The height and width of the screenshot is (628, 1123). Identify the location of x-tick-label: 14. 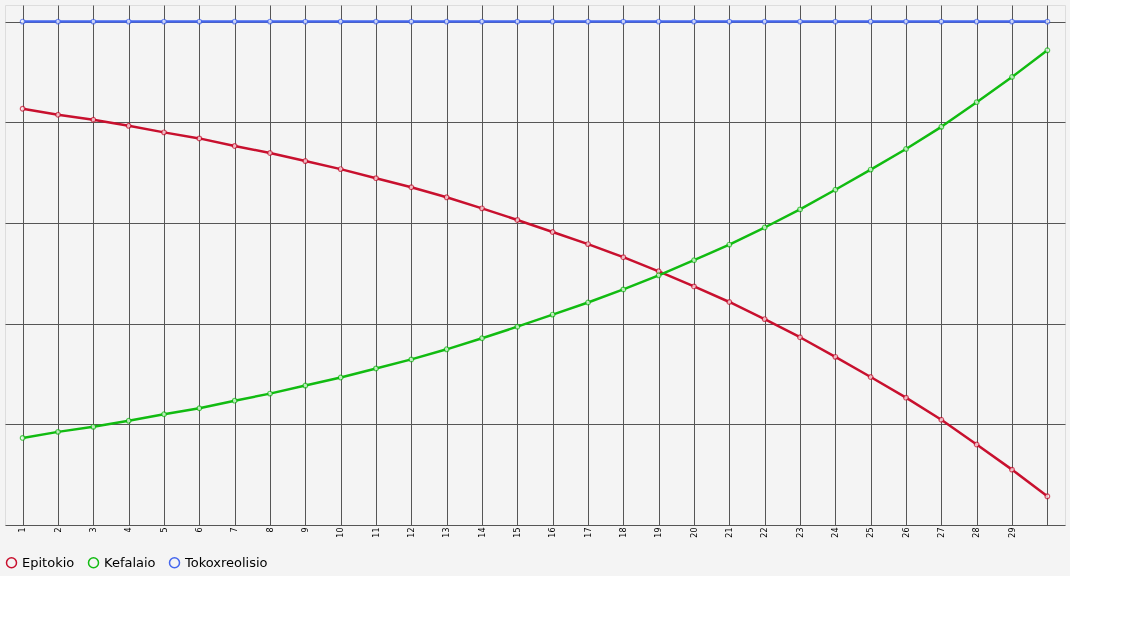
(482, 532).